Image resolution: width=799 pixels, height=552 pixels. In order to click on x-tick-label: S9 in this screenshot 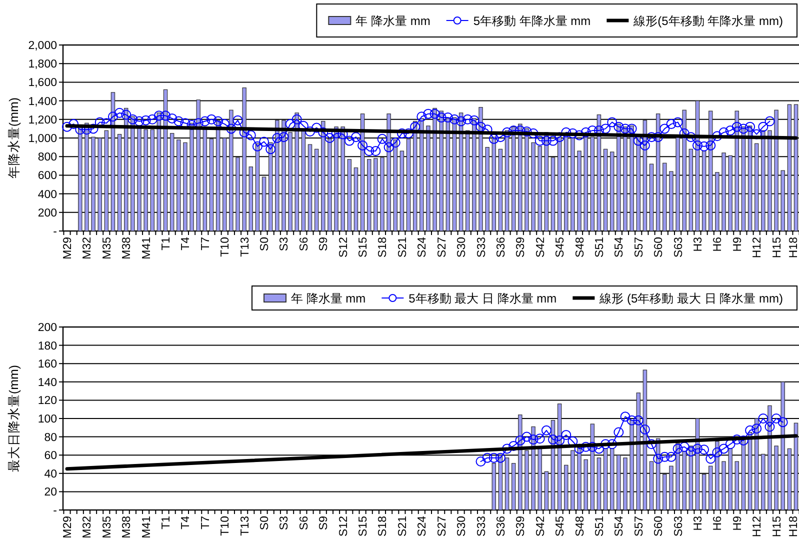, I will do `click(324, 523)`.